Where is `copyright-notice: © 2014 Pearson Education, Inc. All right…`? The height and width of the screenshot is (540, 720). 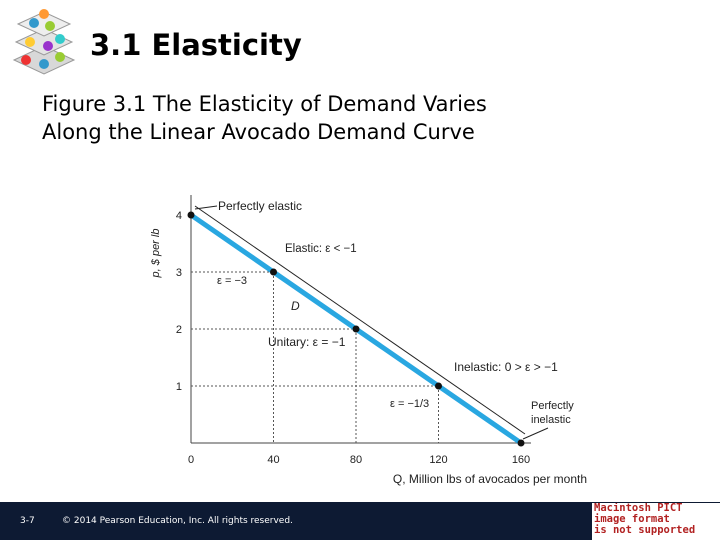
copyright-notice: © 2014 Pearson Education, Inc. All right… is located at coordinates (177, 521).